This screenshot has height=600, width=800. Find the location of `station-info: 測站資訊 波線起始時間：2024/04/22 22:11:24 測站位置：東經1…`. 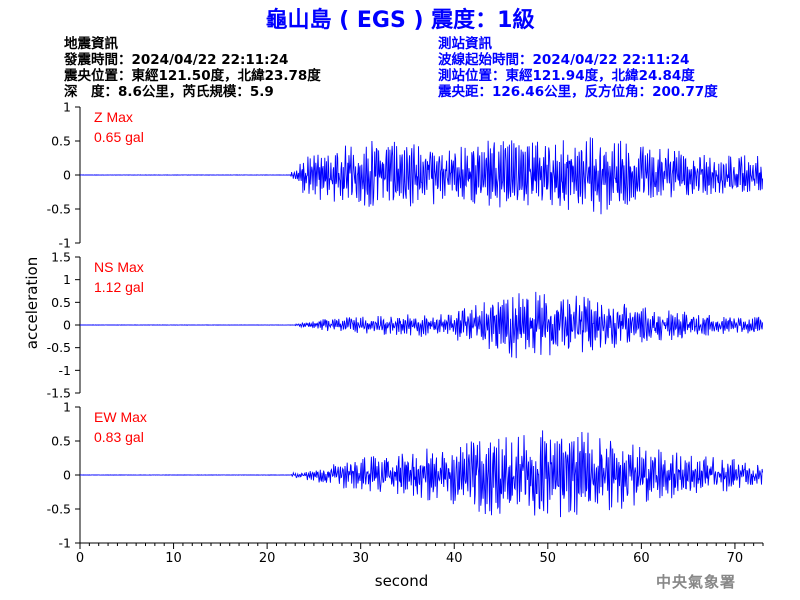

station-info: 測站資訊 波線起始時間：2024/04/22 22:11:24 測站位置：東經1… is located at coordinates (578, 68).